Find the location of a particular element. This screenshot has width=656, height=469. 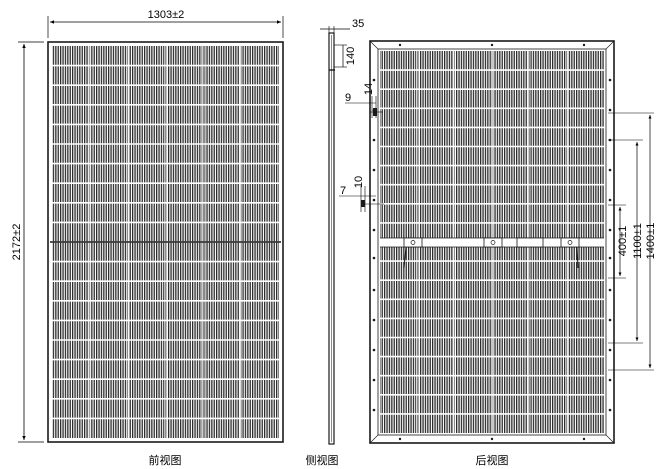

junction-box-right is located at coordinates (570, 242).